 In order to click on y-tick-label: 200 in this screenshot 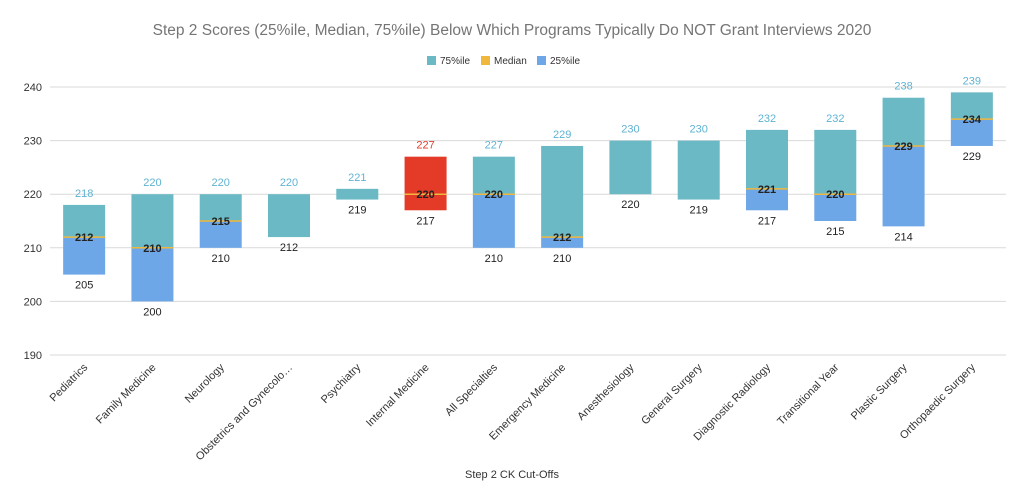, I will do `click(33, 302)`.